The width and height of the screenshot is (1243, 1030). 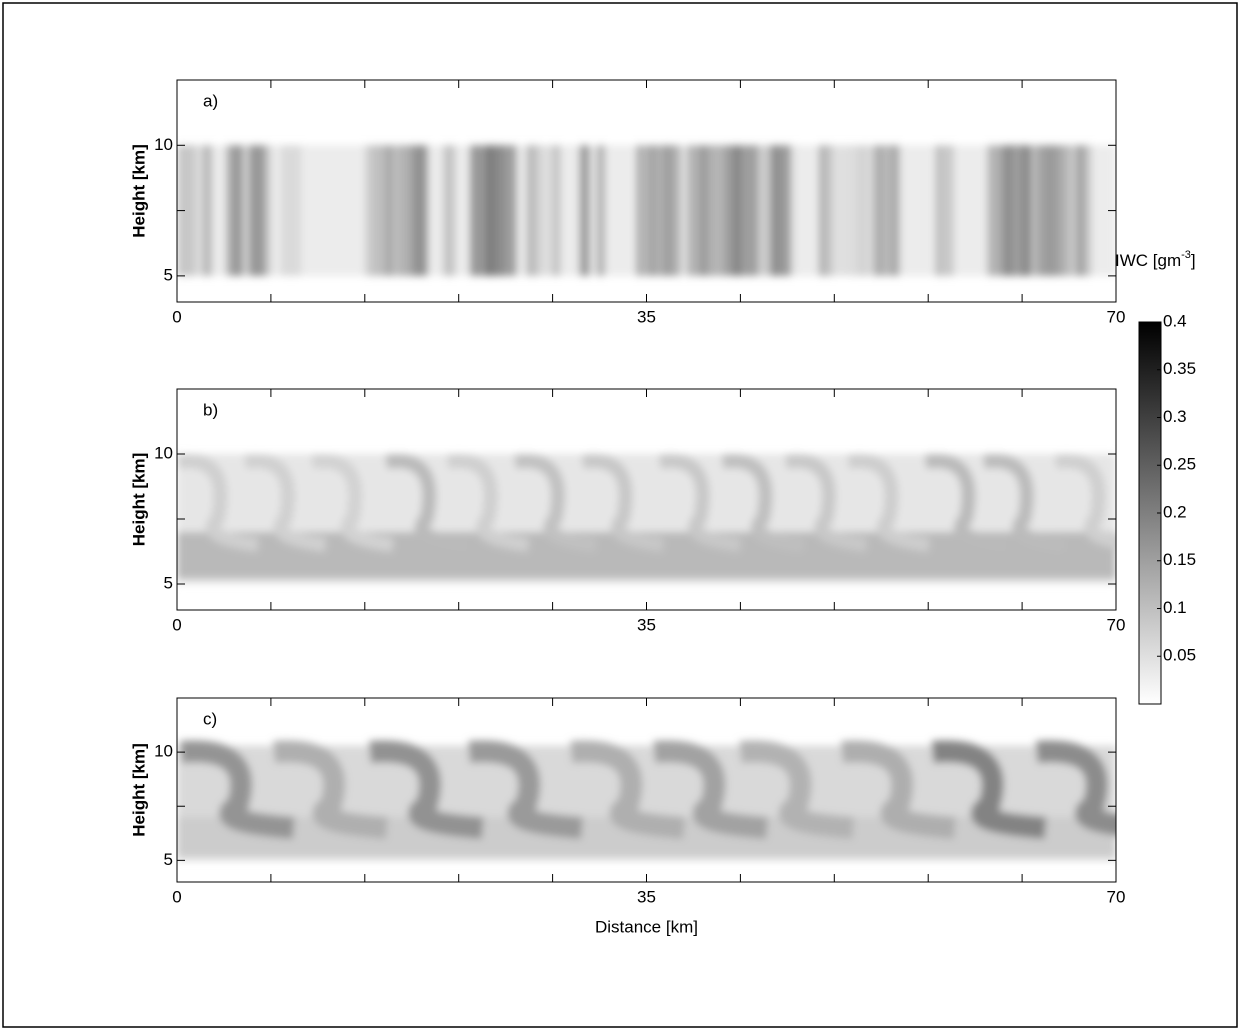 What do you see at coordinates (1179, 655) in the screenshot?
I see `colorbar-tick-label: 0.05` at bounding box center [1179, 655].